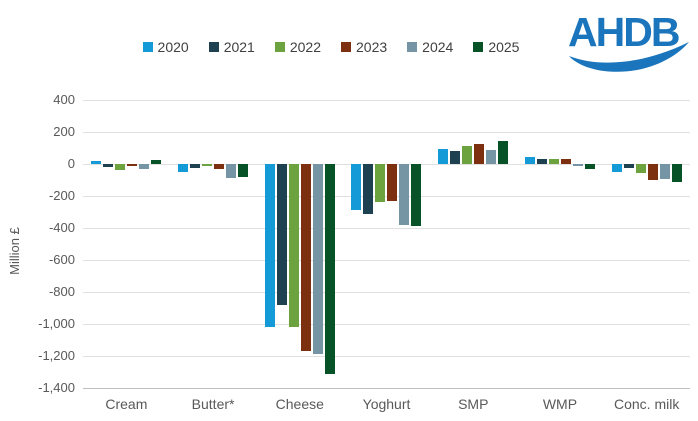 Image resolution: width=698 pixels, height=421 pixels. I want to click on legend-item-2022: 2022, so click(297, 47).